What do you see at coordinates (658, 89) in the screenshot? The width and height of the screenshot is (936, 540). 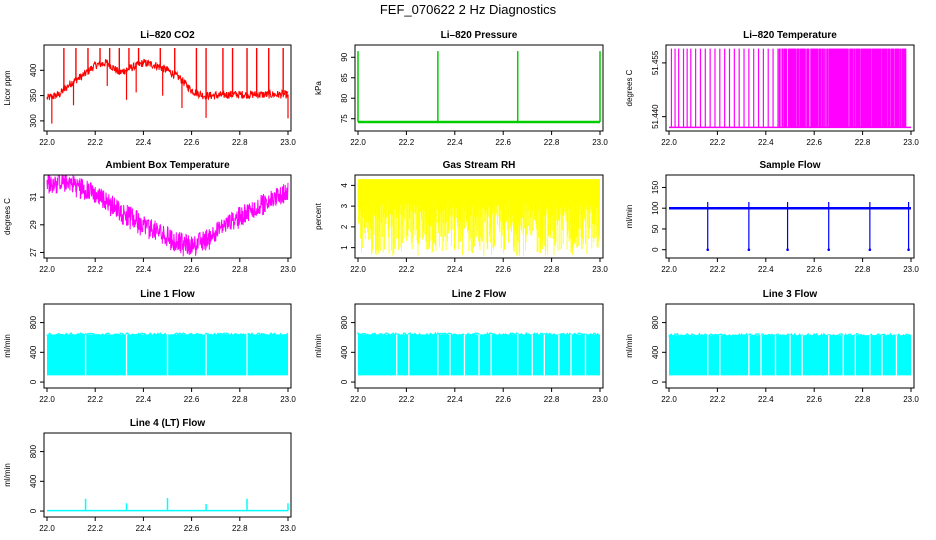 I see `y-axis-temp: 51.440 51.455` at bounding box center [658, 89].